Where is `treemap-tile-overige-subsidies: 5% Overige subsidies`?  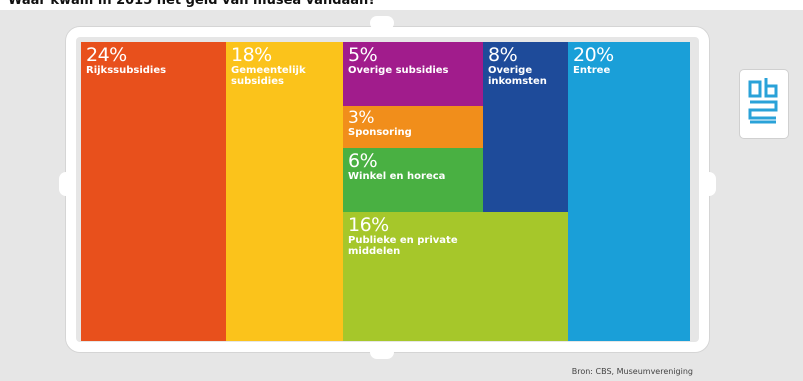
treemap-tile-overige-subsidies: 5% Overige subsidies is located at coordinates (413, 74).